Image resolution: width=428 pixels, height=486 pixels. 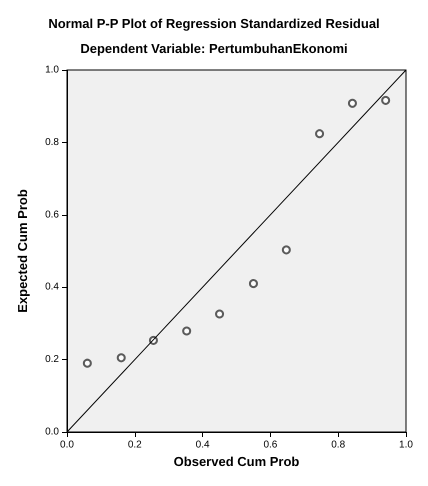 What do you see at coordinates (52, 432) in the screenshot?
I see `y-tick-label: 0.0` at bounding box center [52, 432].